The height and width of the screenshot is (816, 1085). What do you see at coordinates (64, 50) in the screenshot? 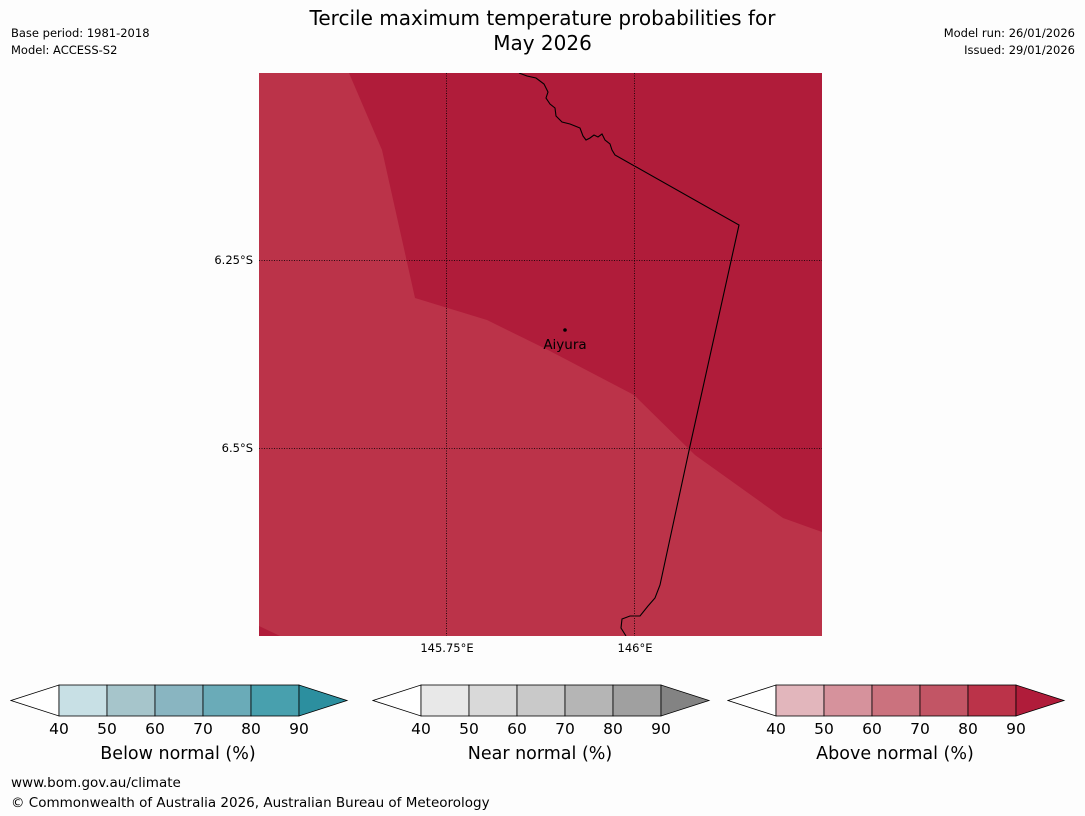
I see `model-text: Model: ACCESS-S2` at bounding box center [64, 50].